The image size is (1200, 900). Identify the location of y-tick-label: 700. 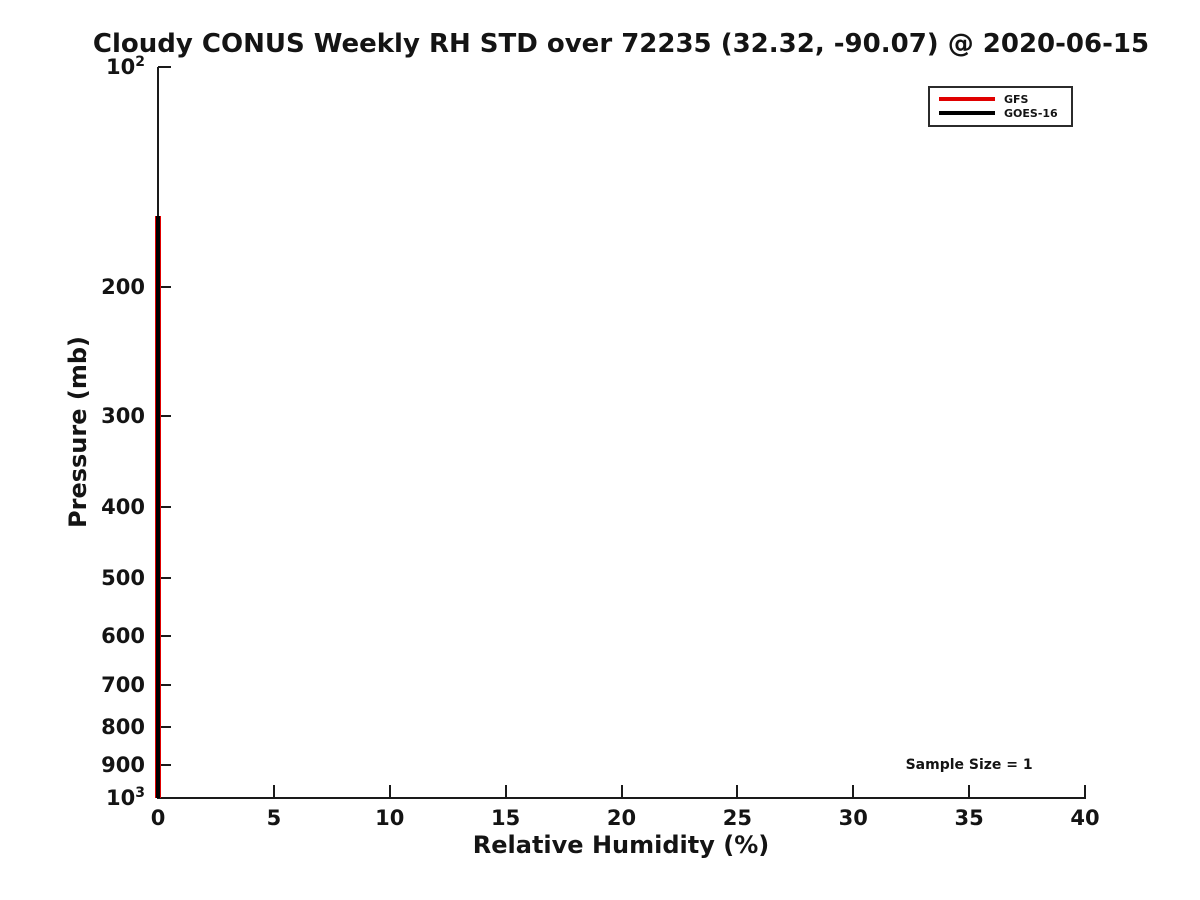
(123, 684).